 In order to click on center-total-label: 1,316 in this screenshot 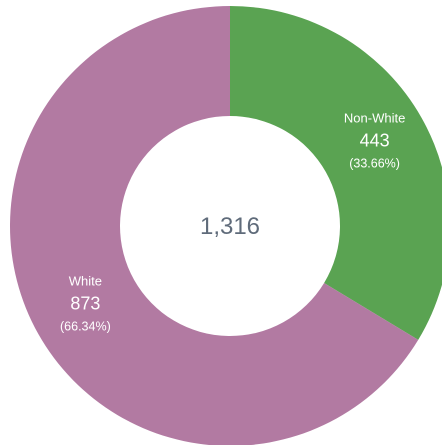, I will do `click(230, 226)`.